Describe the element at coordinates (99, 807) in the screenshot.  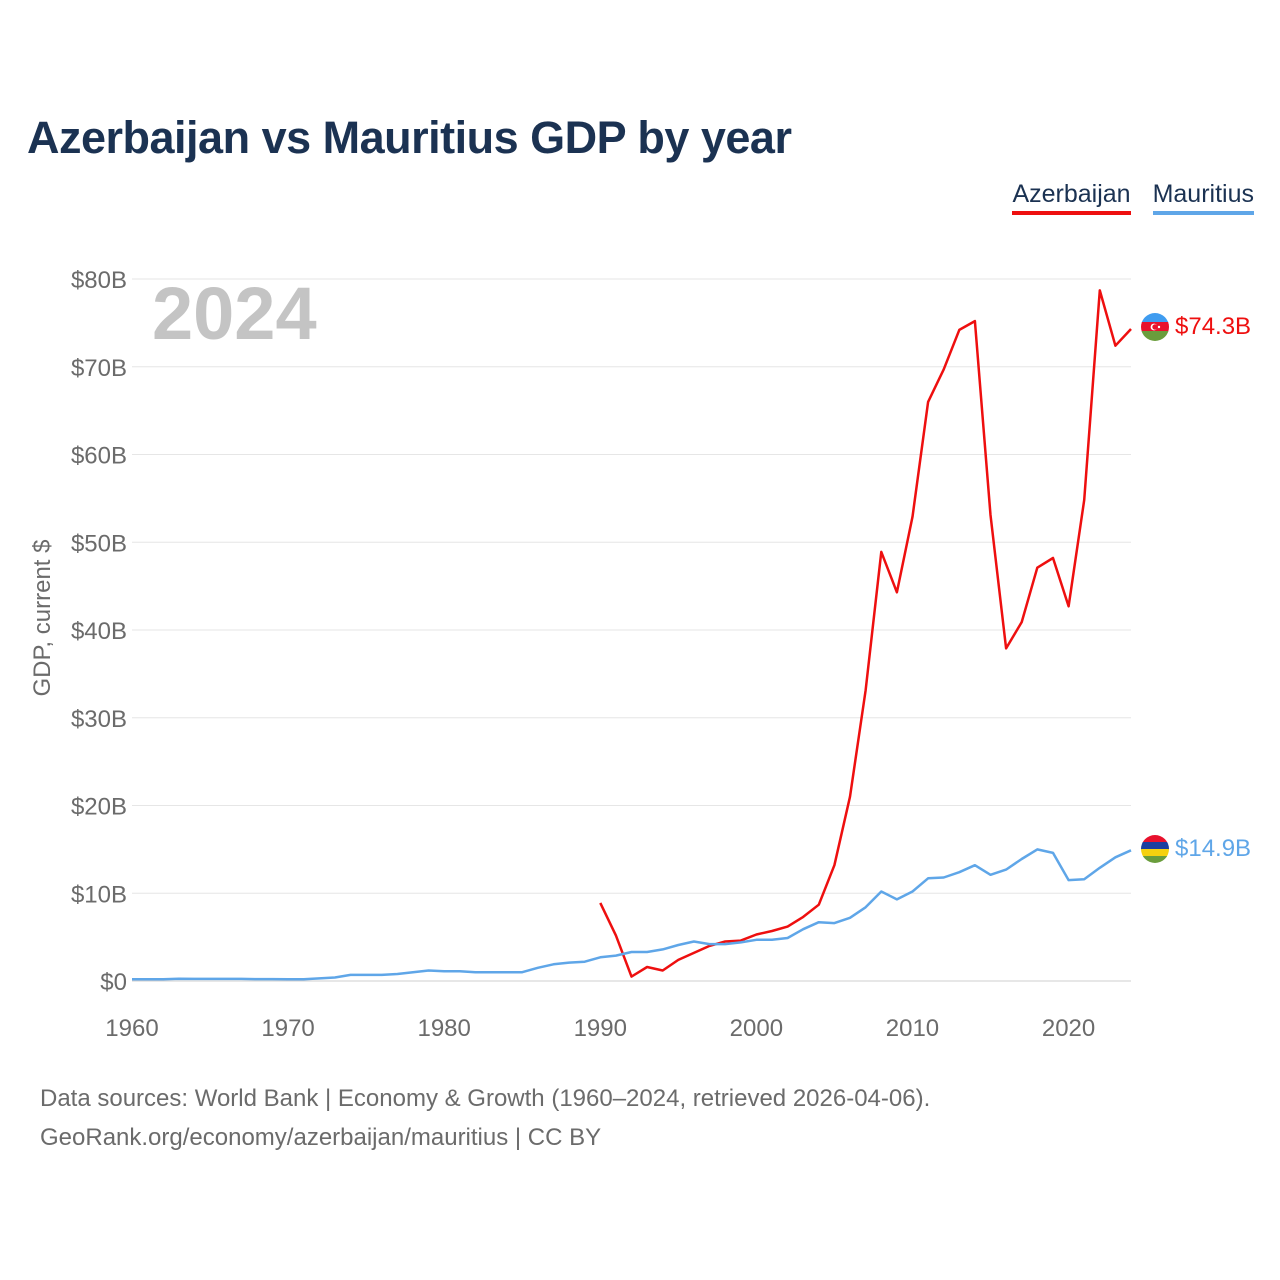
I see `y-tick-label: $20B` at that location.